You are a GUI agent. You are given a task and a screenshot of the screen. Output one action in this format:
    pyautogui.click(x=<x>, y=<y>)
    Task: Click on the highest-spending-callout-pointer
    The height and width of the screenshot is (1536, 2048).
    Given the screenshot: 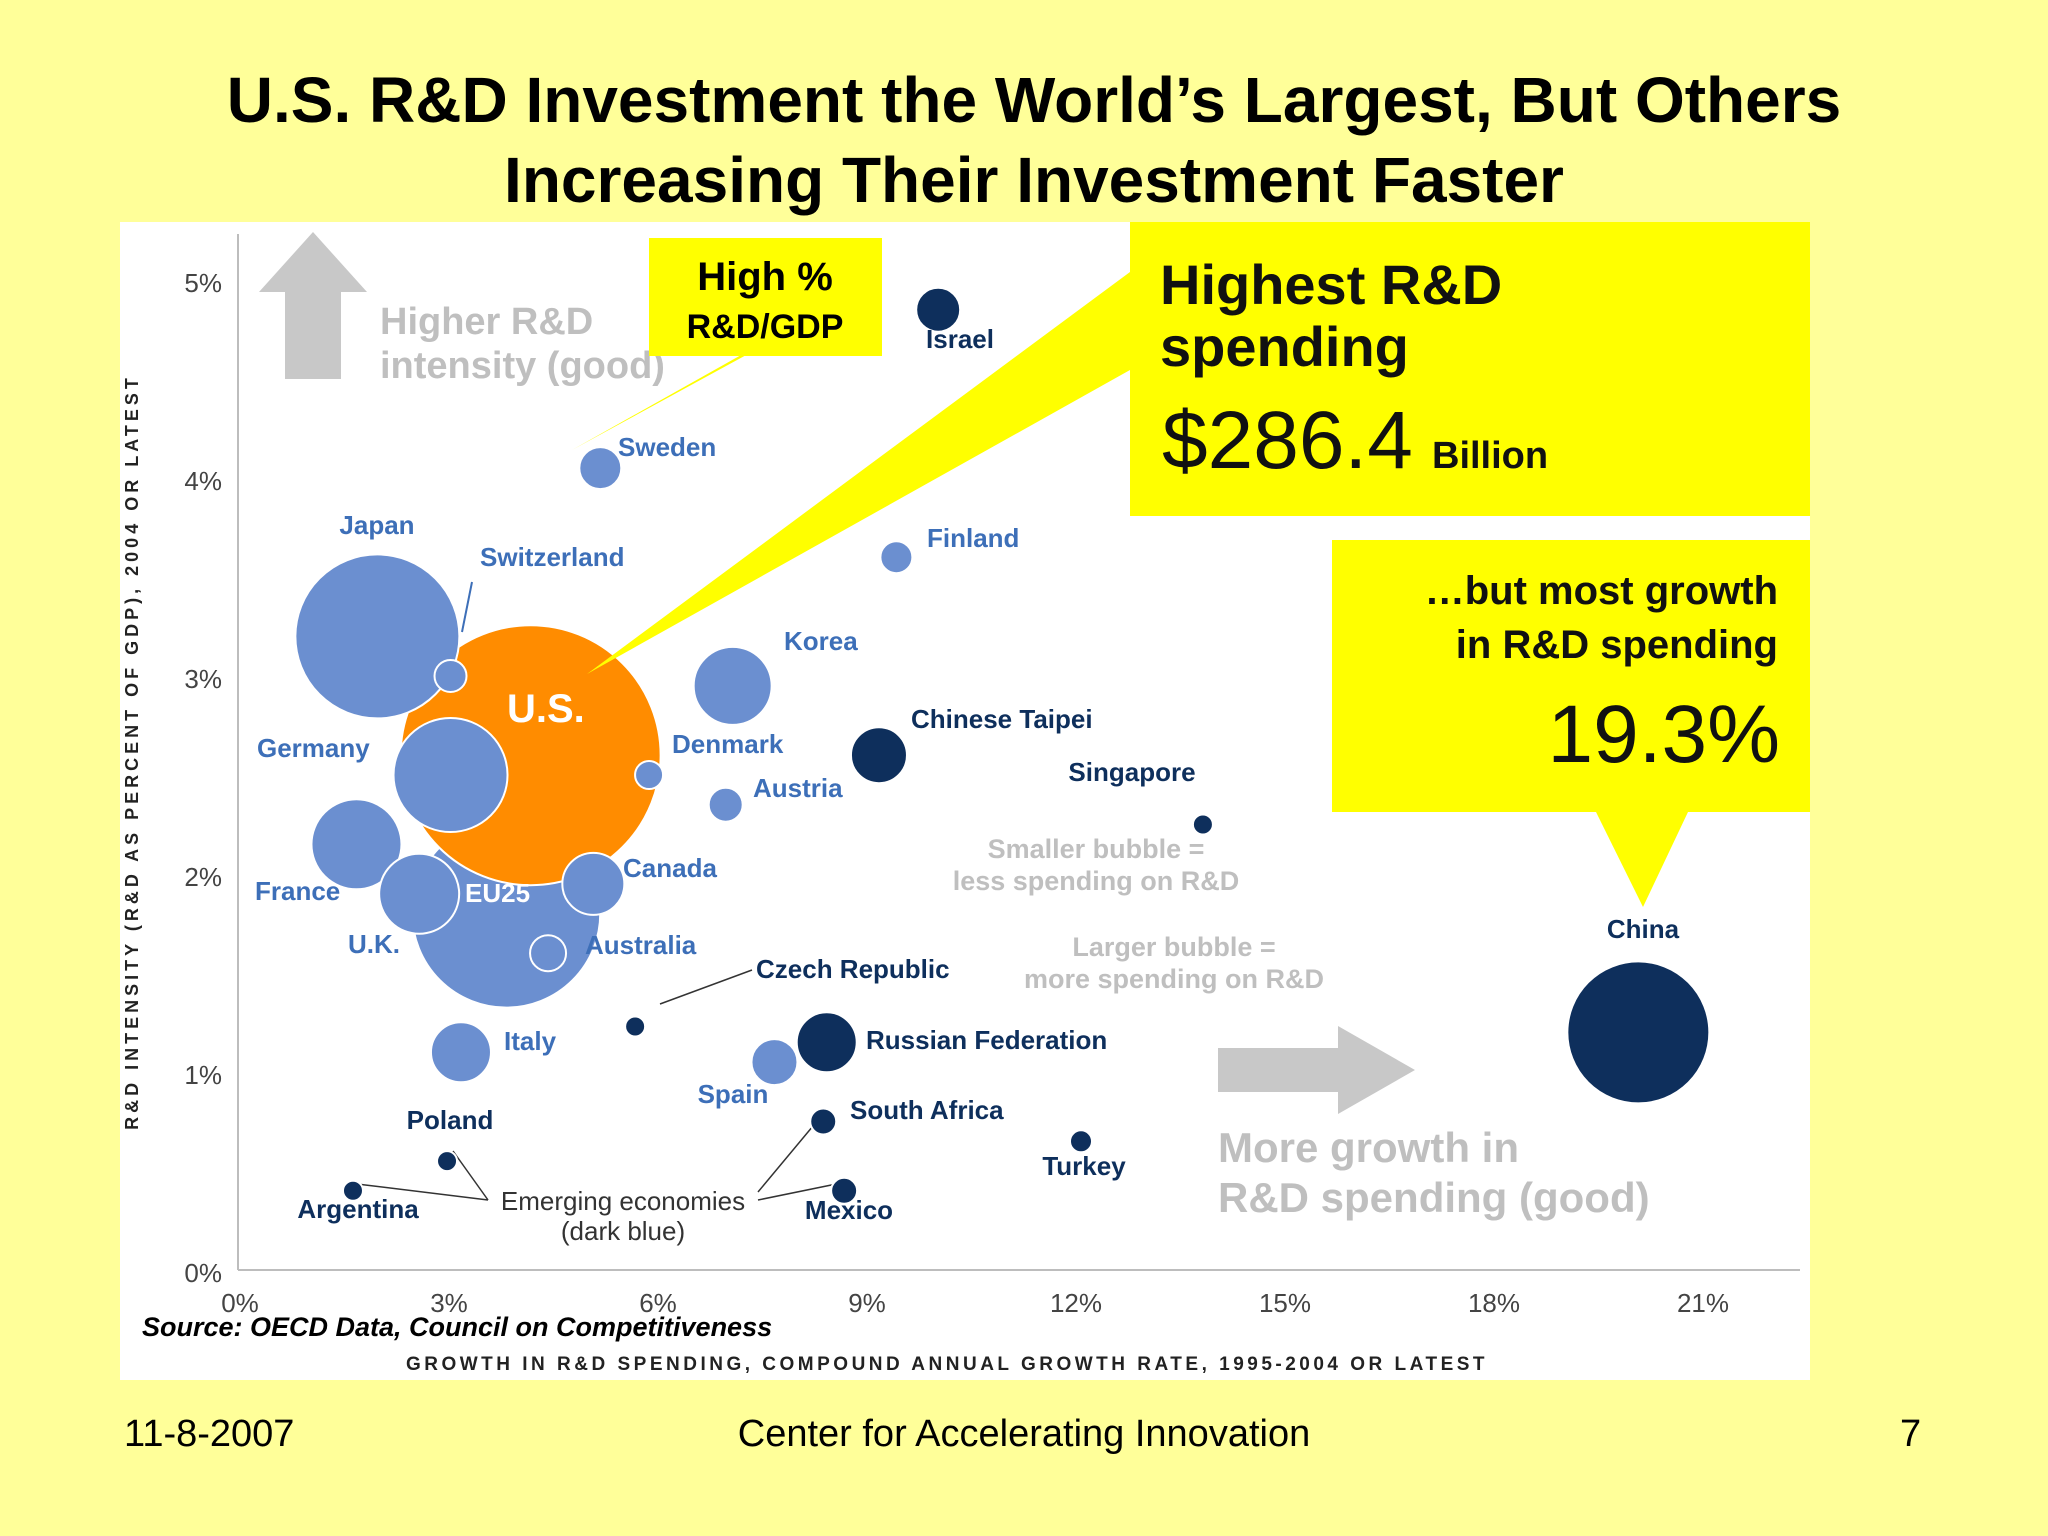 What is the action you would take?
    pyautogui.click(x=858, y=473)
    